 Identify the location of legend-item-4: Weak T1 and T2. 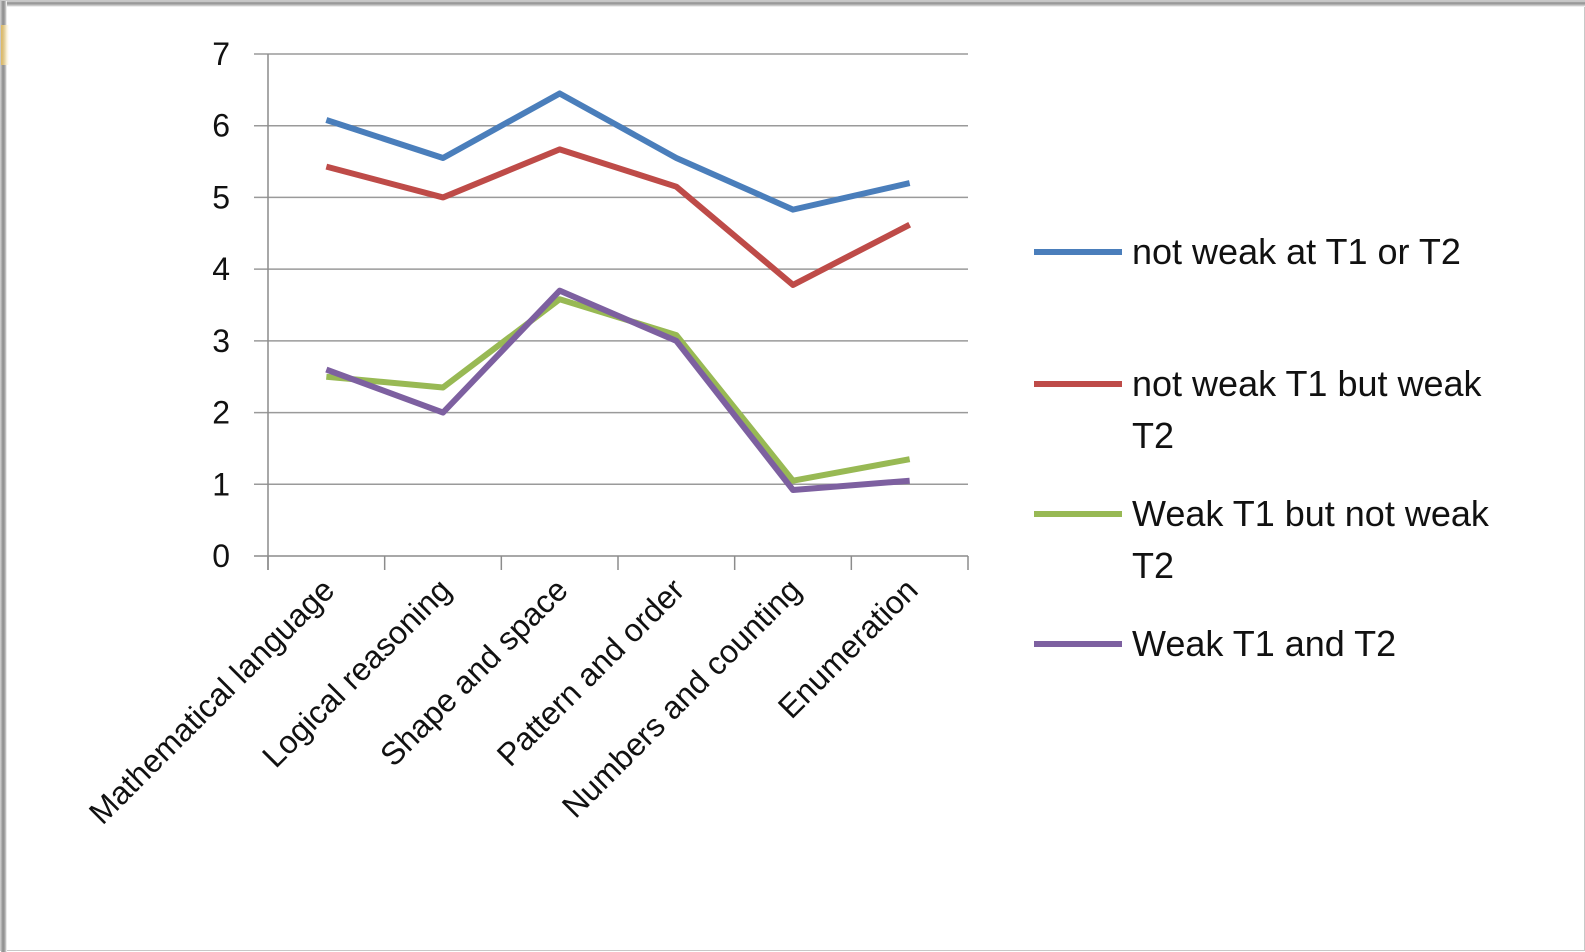
(1215, 643).